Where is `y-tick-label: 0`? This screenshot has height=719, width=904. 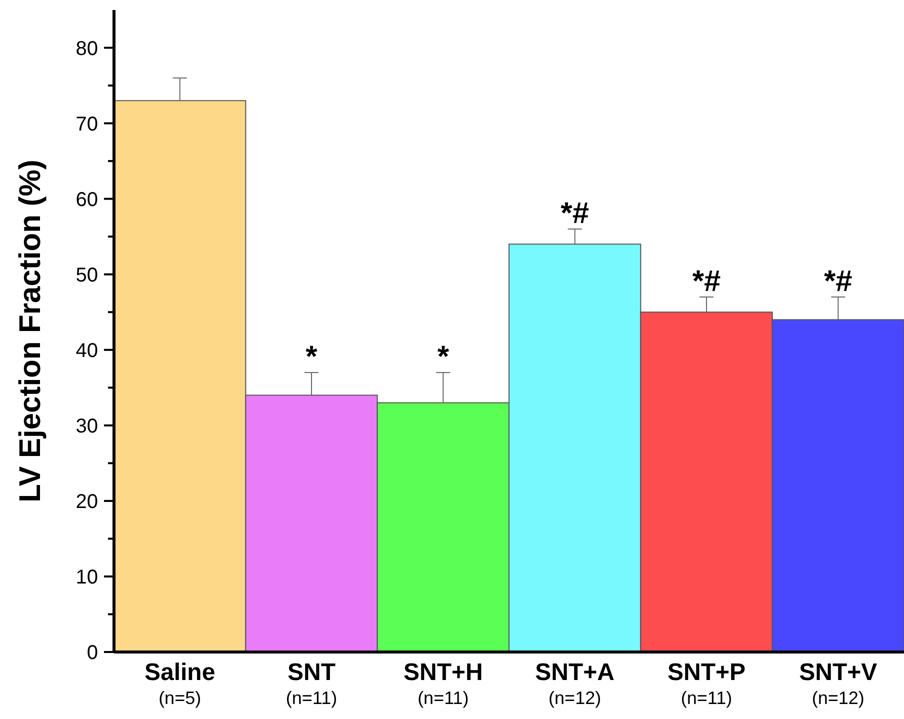
y-tick-label: 0 is located at coordinates (92, 653).